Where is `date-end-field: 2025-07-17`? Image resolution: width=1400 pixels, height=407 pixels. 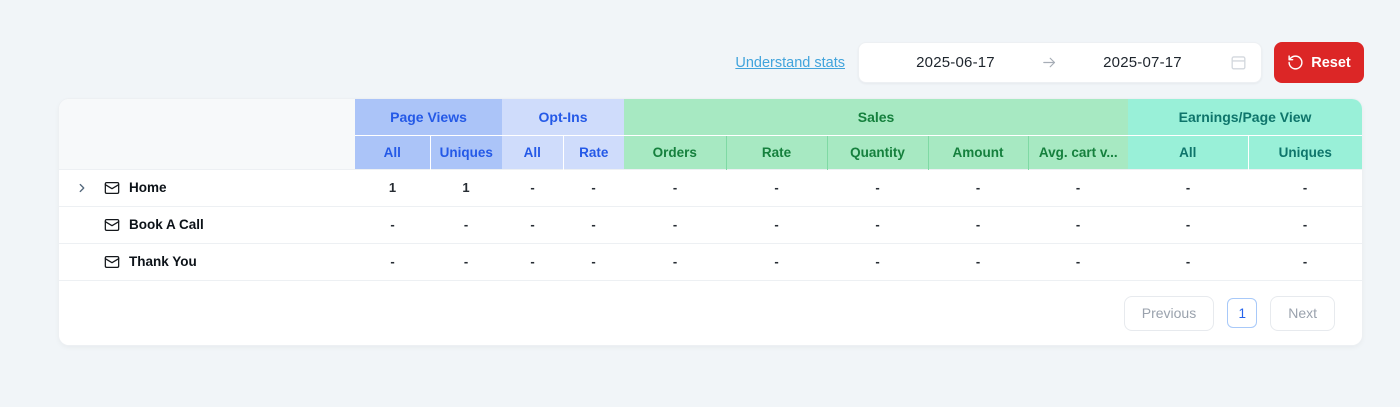
date-end-field: 2025-07-17 is located at coordinates (1142, 62).